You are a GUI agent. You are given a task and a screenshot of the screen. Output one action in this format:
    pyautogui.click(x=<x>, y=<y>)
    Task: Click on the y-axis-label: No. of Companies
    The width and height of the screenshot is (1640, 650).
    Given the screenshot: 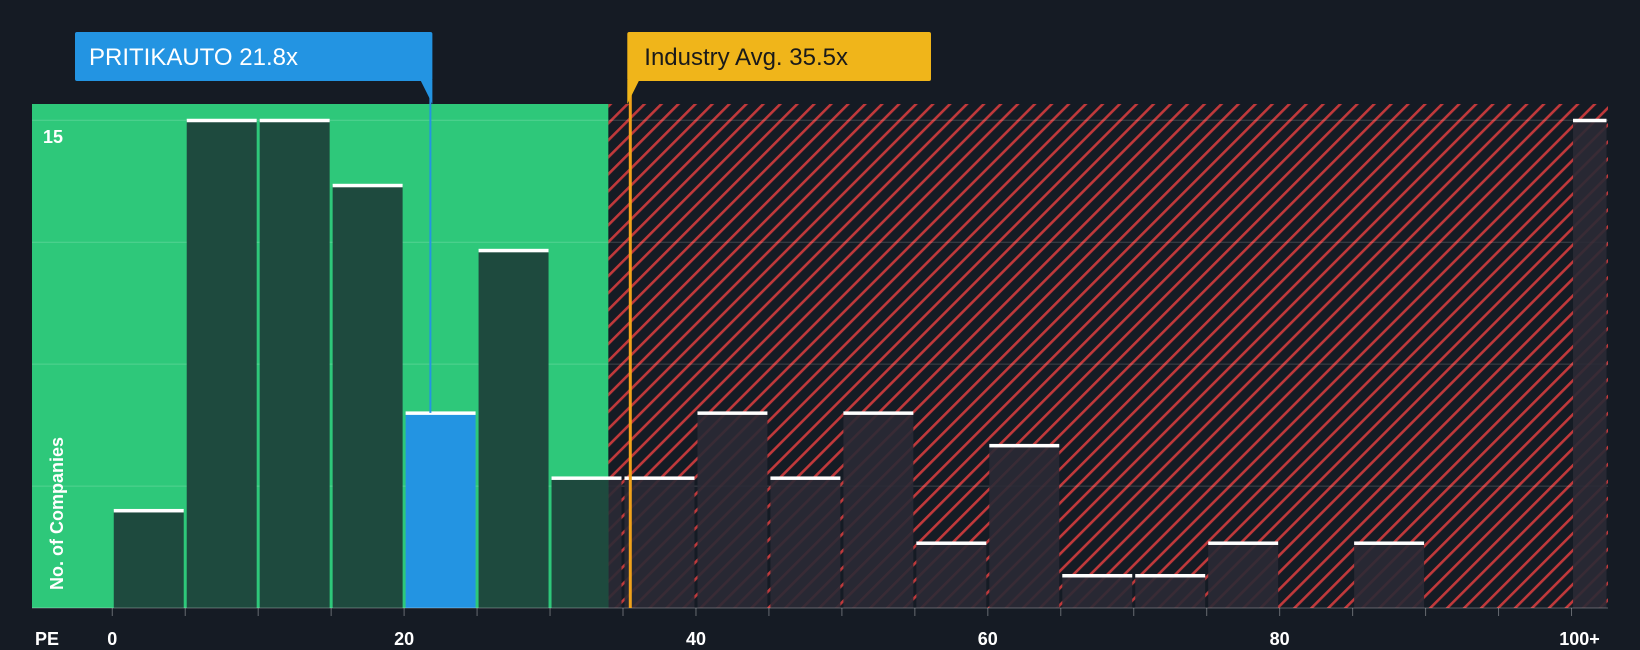 What is the action you would take?
    pyautogui.click(x=57, y=513)
    